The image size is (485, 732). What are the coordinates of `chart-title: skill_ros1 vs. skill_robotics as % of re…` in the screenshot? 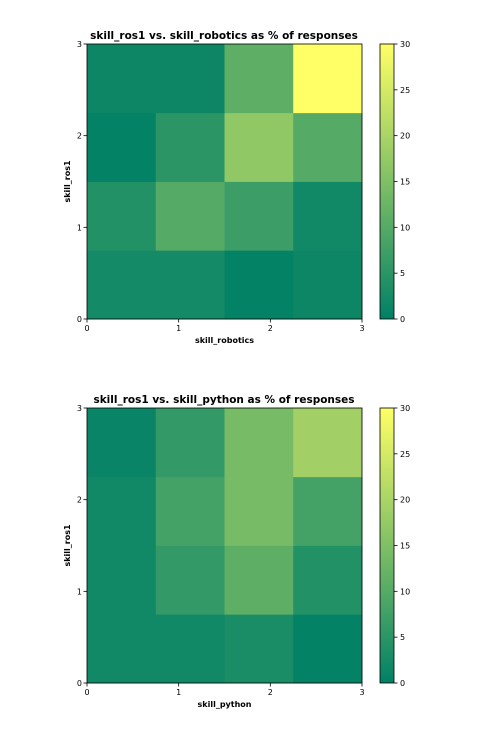 It's located at (224, 36).